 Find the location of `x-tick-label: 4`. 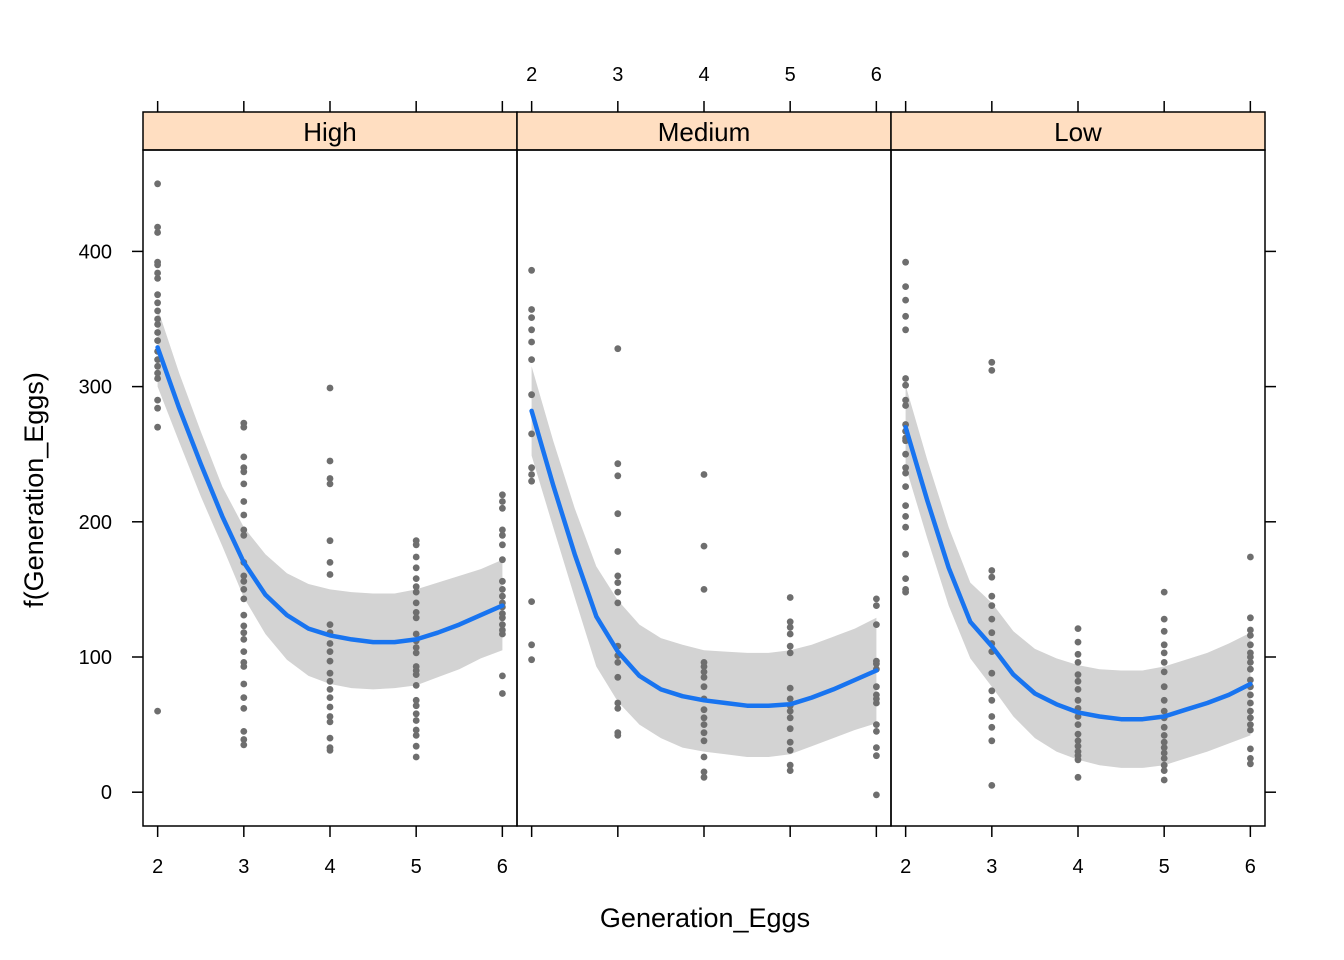

x-tick-label: 4 is located at coordinates (1077, 867).